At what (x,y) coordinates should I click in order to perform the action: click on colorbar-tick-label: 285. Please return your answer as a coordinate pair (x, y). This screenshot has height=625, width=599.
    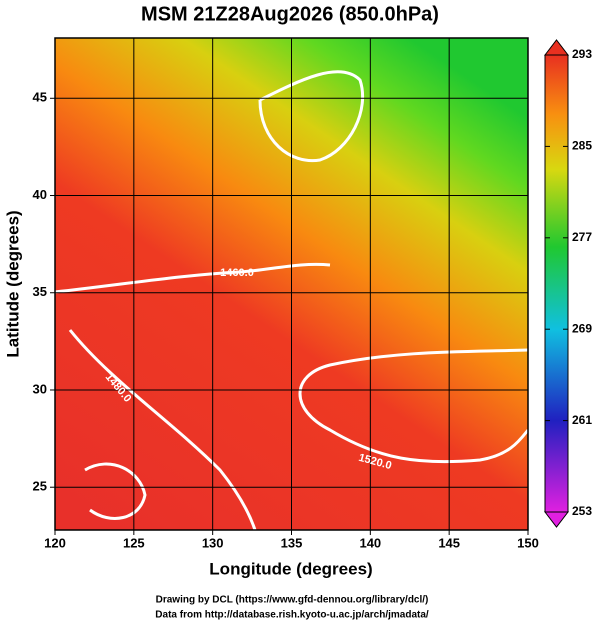
    Looking at the image, I should click on (582, 146).